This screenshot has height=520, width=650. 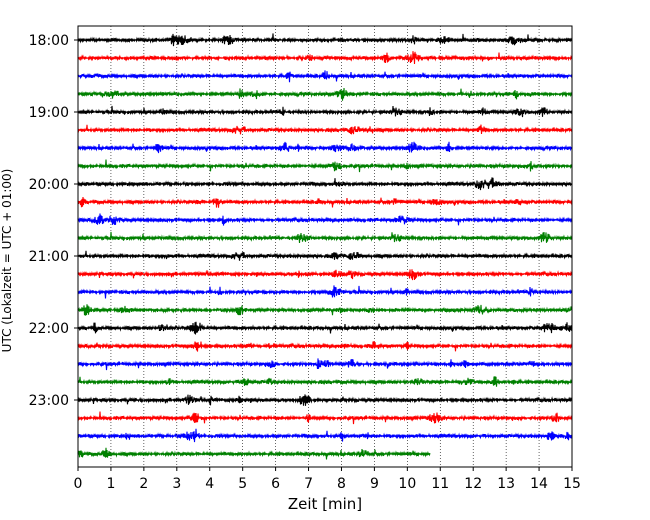 What do you see at coordinates (78, 484) in the screenshot?
I see `x-tick-label-0: 0` at bounding box center [78, 484].